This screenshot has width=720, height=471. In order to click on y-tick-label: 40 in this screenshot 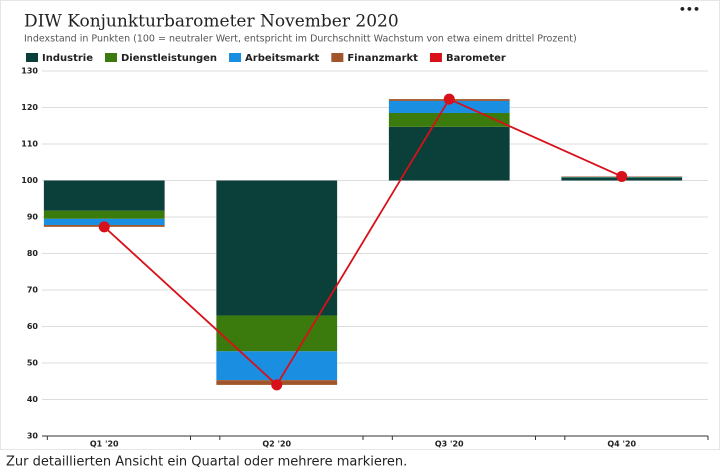, I will do `click(33, 399)`.